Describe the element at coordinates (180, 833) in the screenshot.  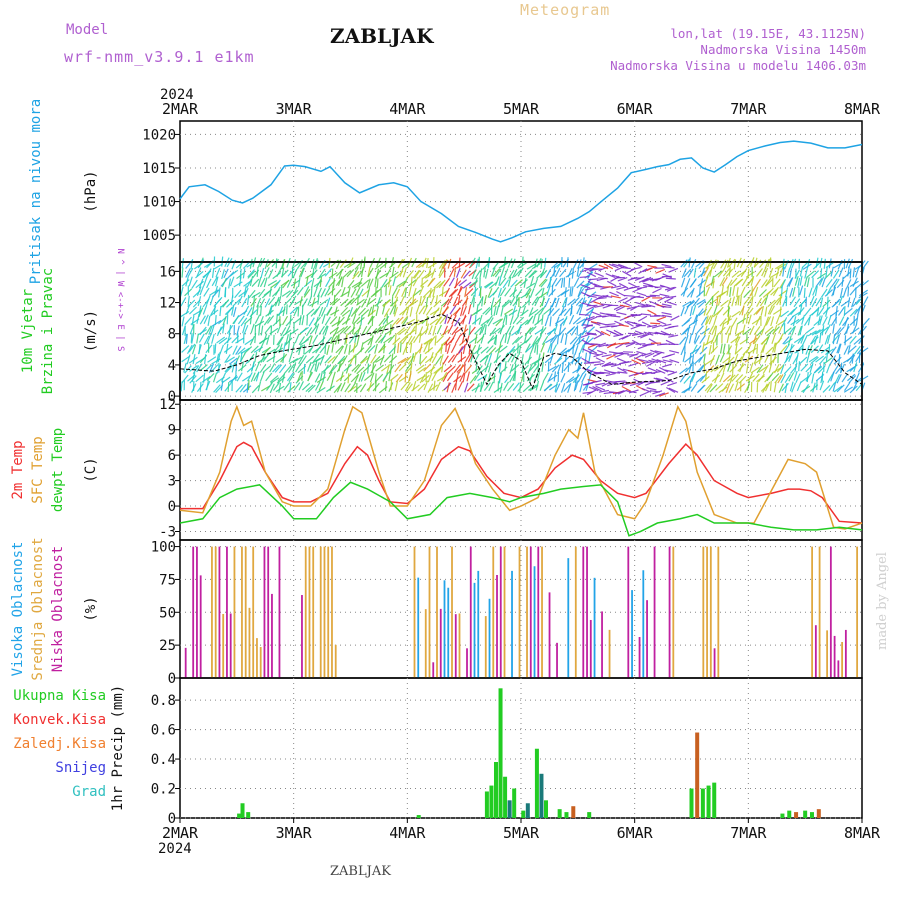
I see `x-tick-label-bottom: 2MAR` at that location.